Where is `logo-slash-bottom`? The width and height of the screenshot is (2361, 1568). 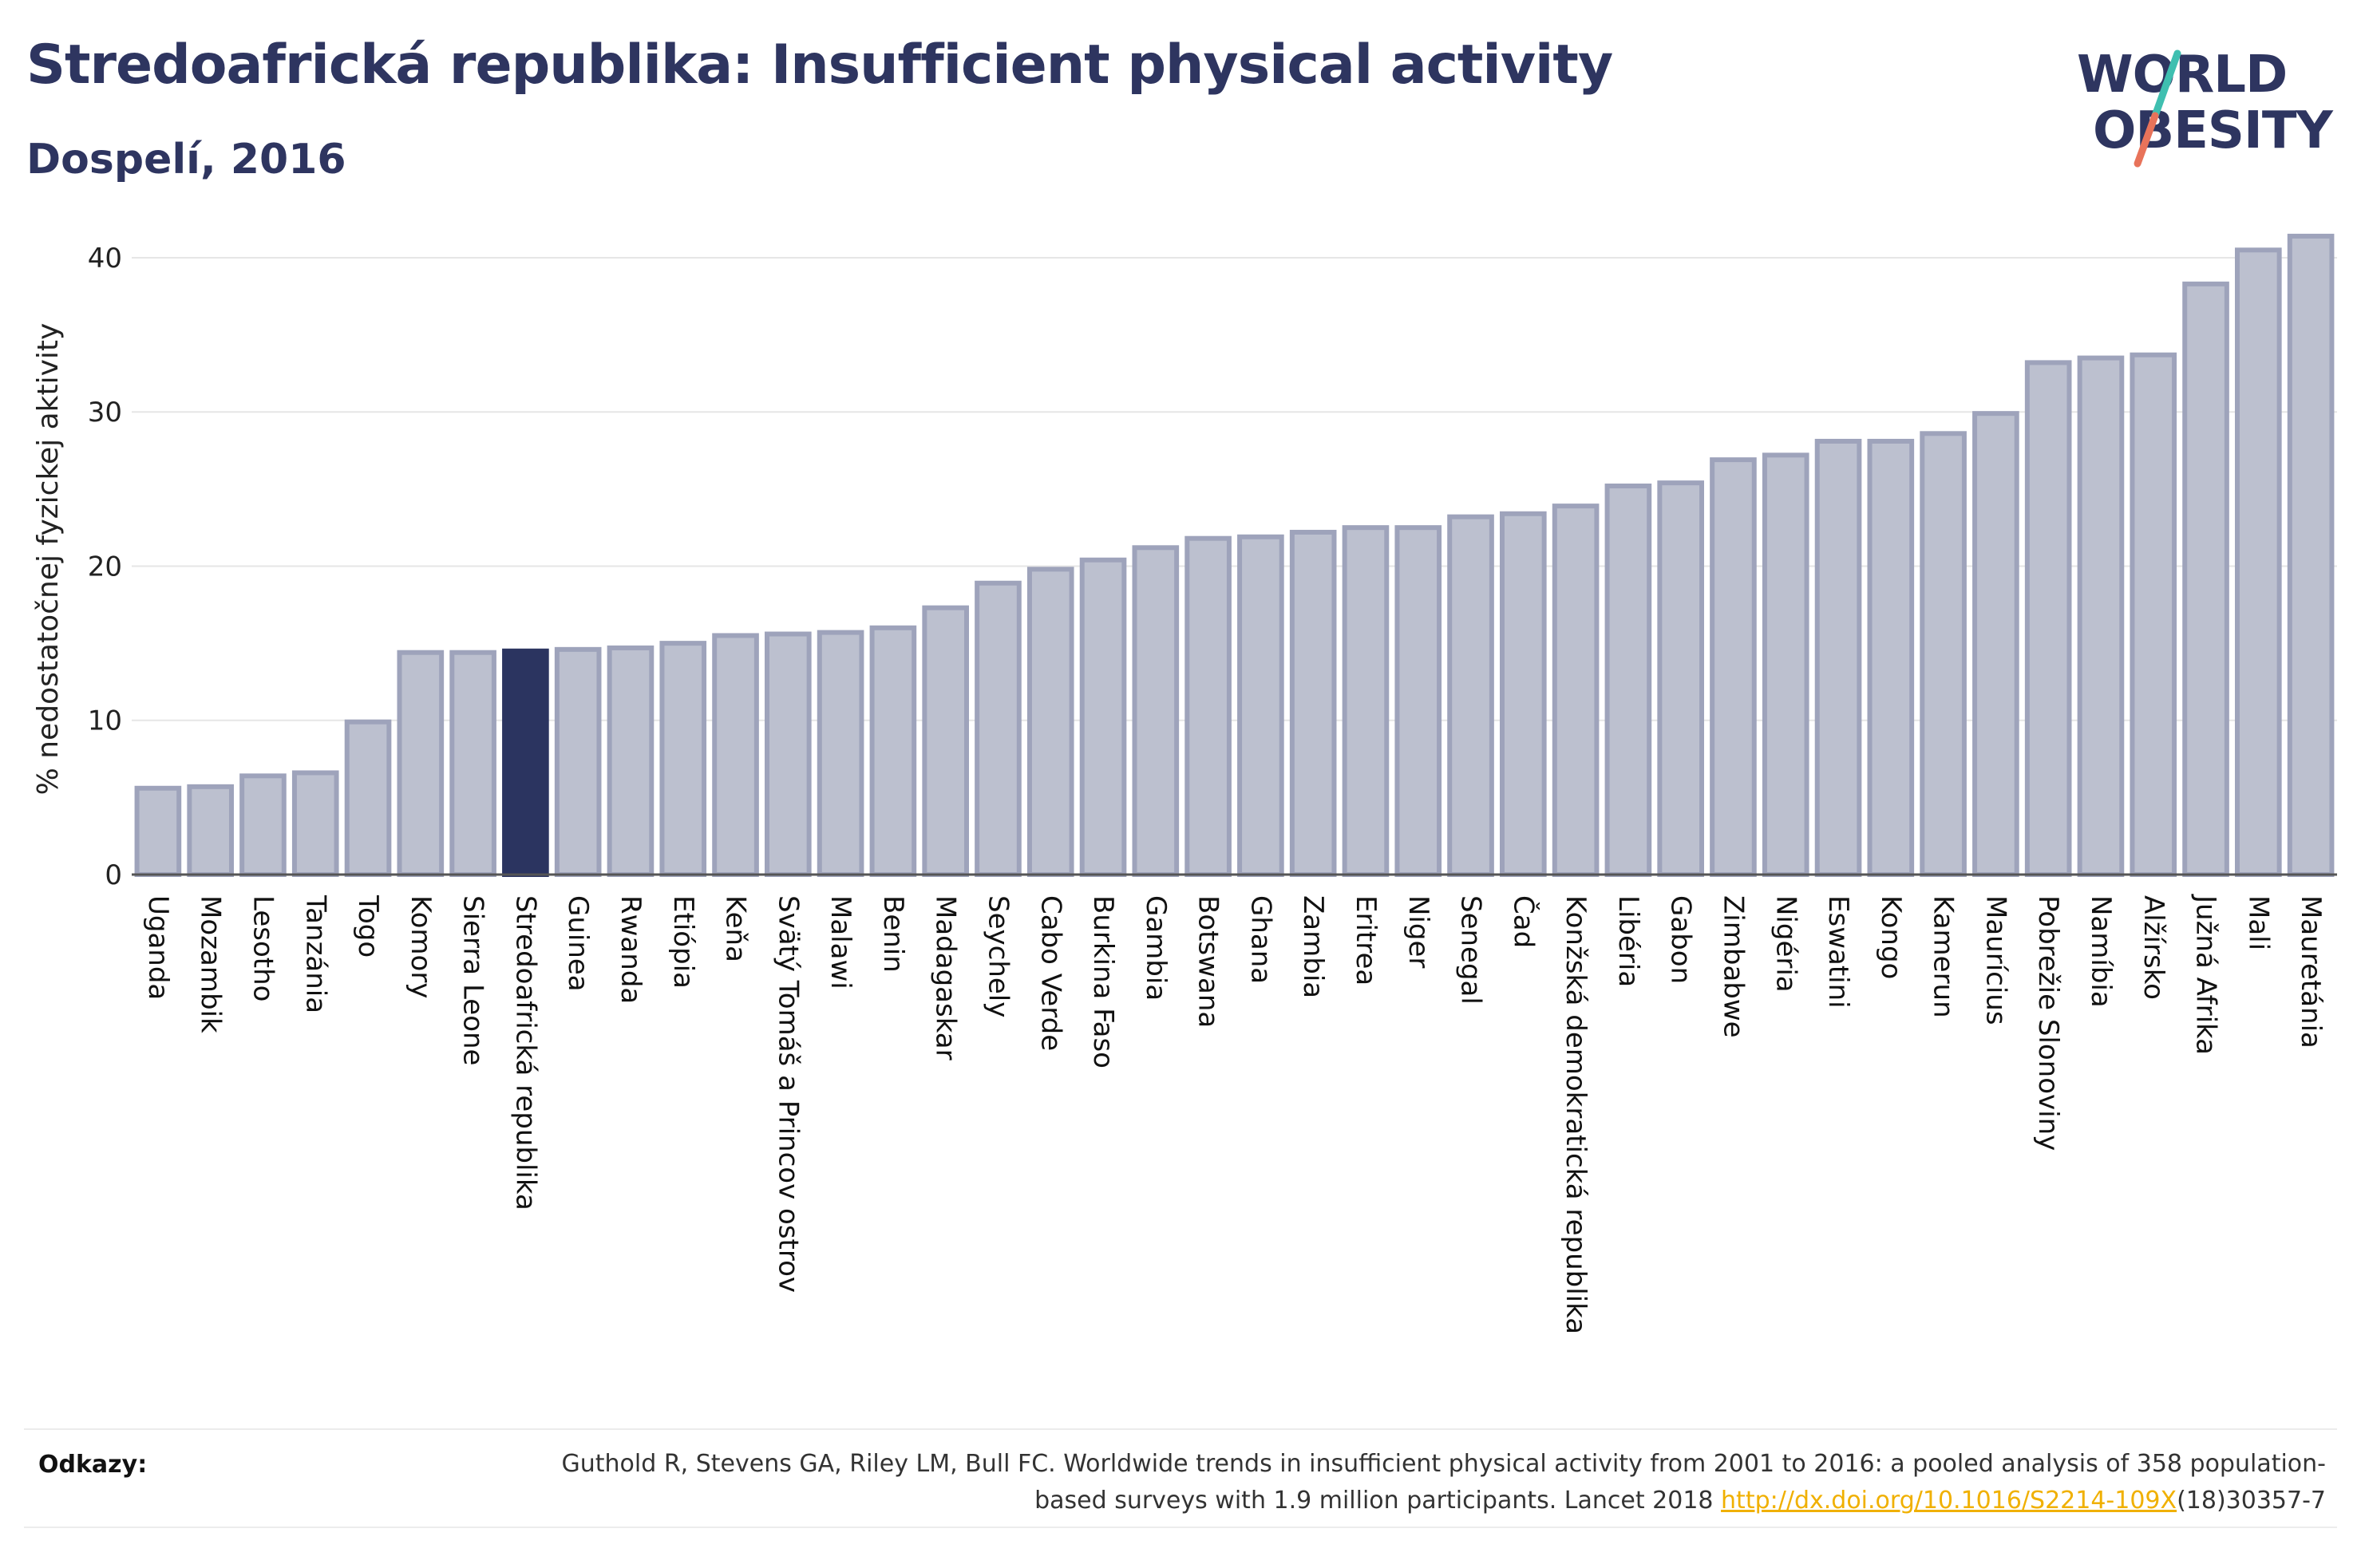 logo-slash-bottom is located at coordinates (2146, 140).